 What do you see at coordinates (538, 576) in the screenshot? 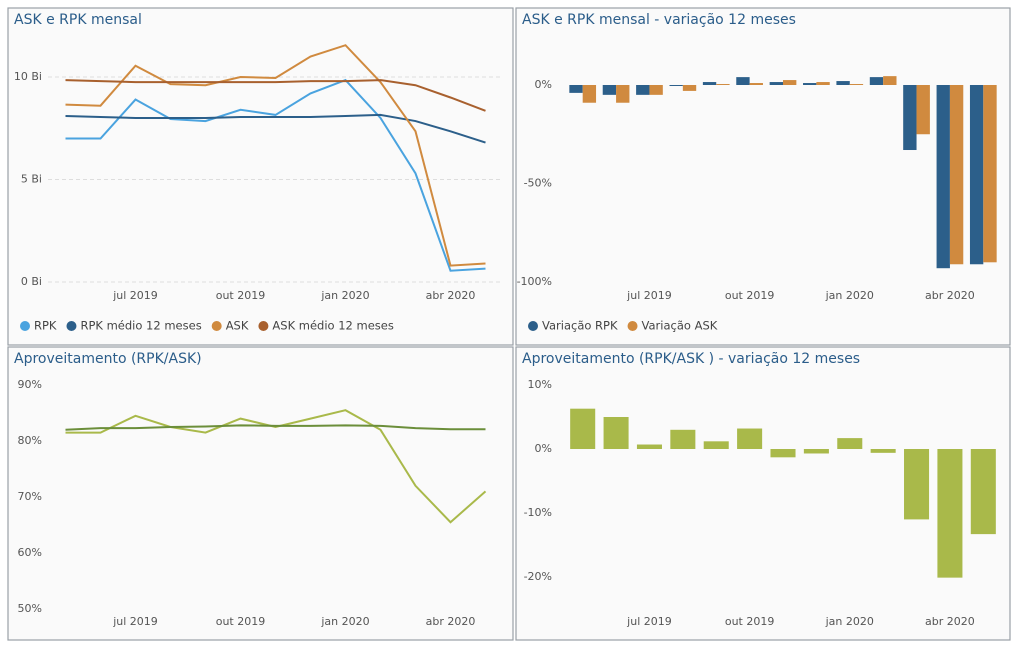
I see `y-tick-label: -20%` at bounding box center [538, 576].